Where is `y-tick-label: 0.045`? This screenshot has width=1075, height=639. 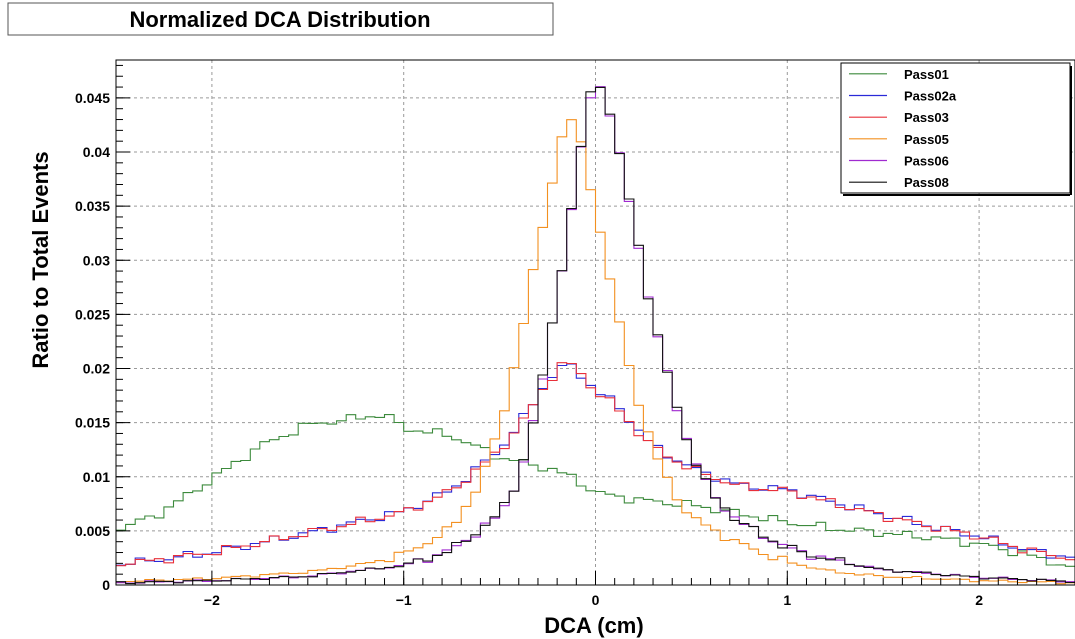 y-tick-label: 0.045 is located at coordinates (92, 98).